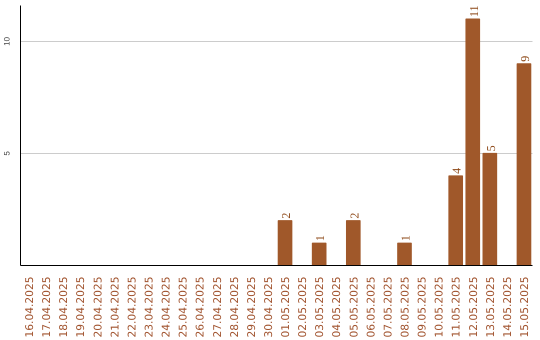 This screenshot has width=540, height=340. I want to click on x-tick-label: 19.04.2025, so click(81, 307).